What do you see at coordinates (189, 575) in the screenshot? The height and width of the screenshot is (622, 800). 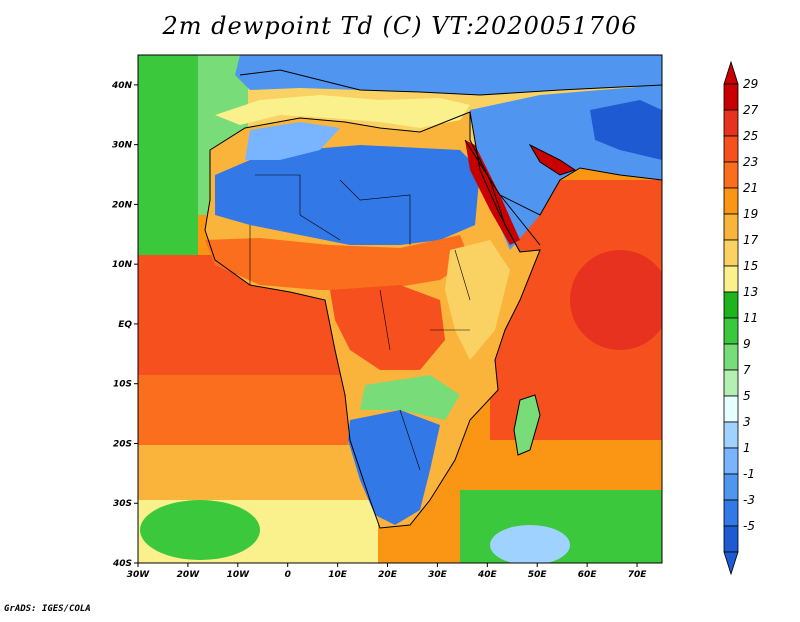 I see `lon-tick-label: 20W` at bounding box center [189, 575].